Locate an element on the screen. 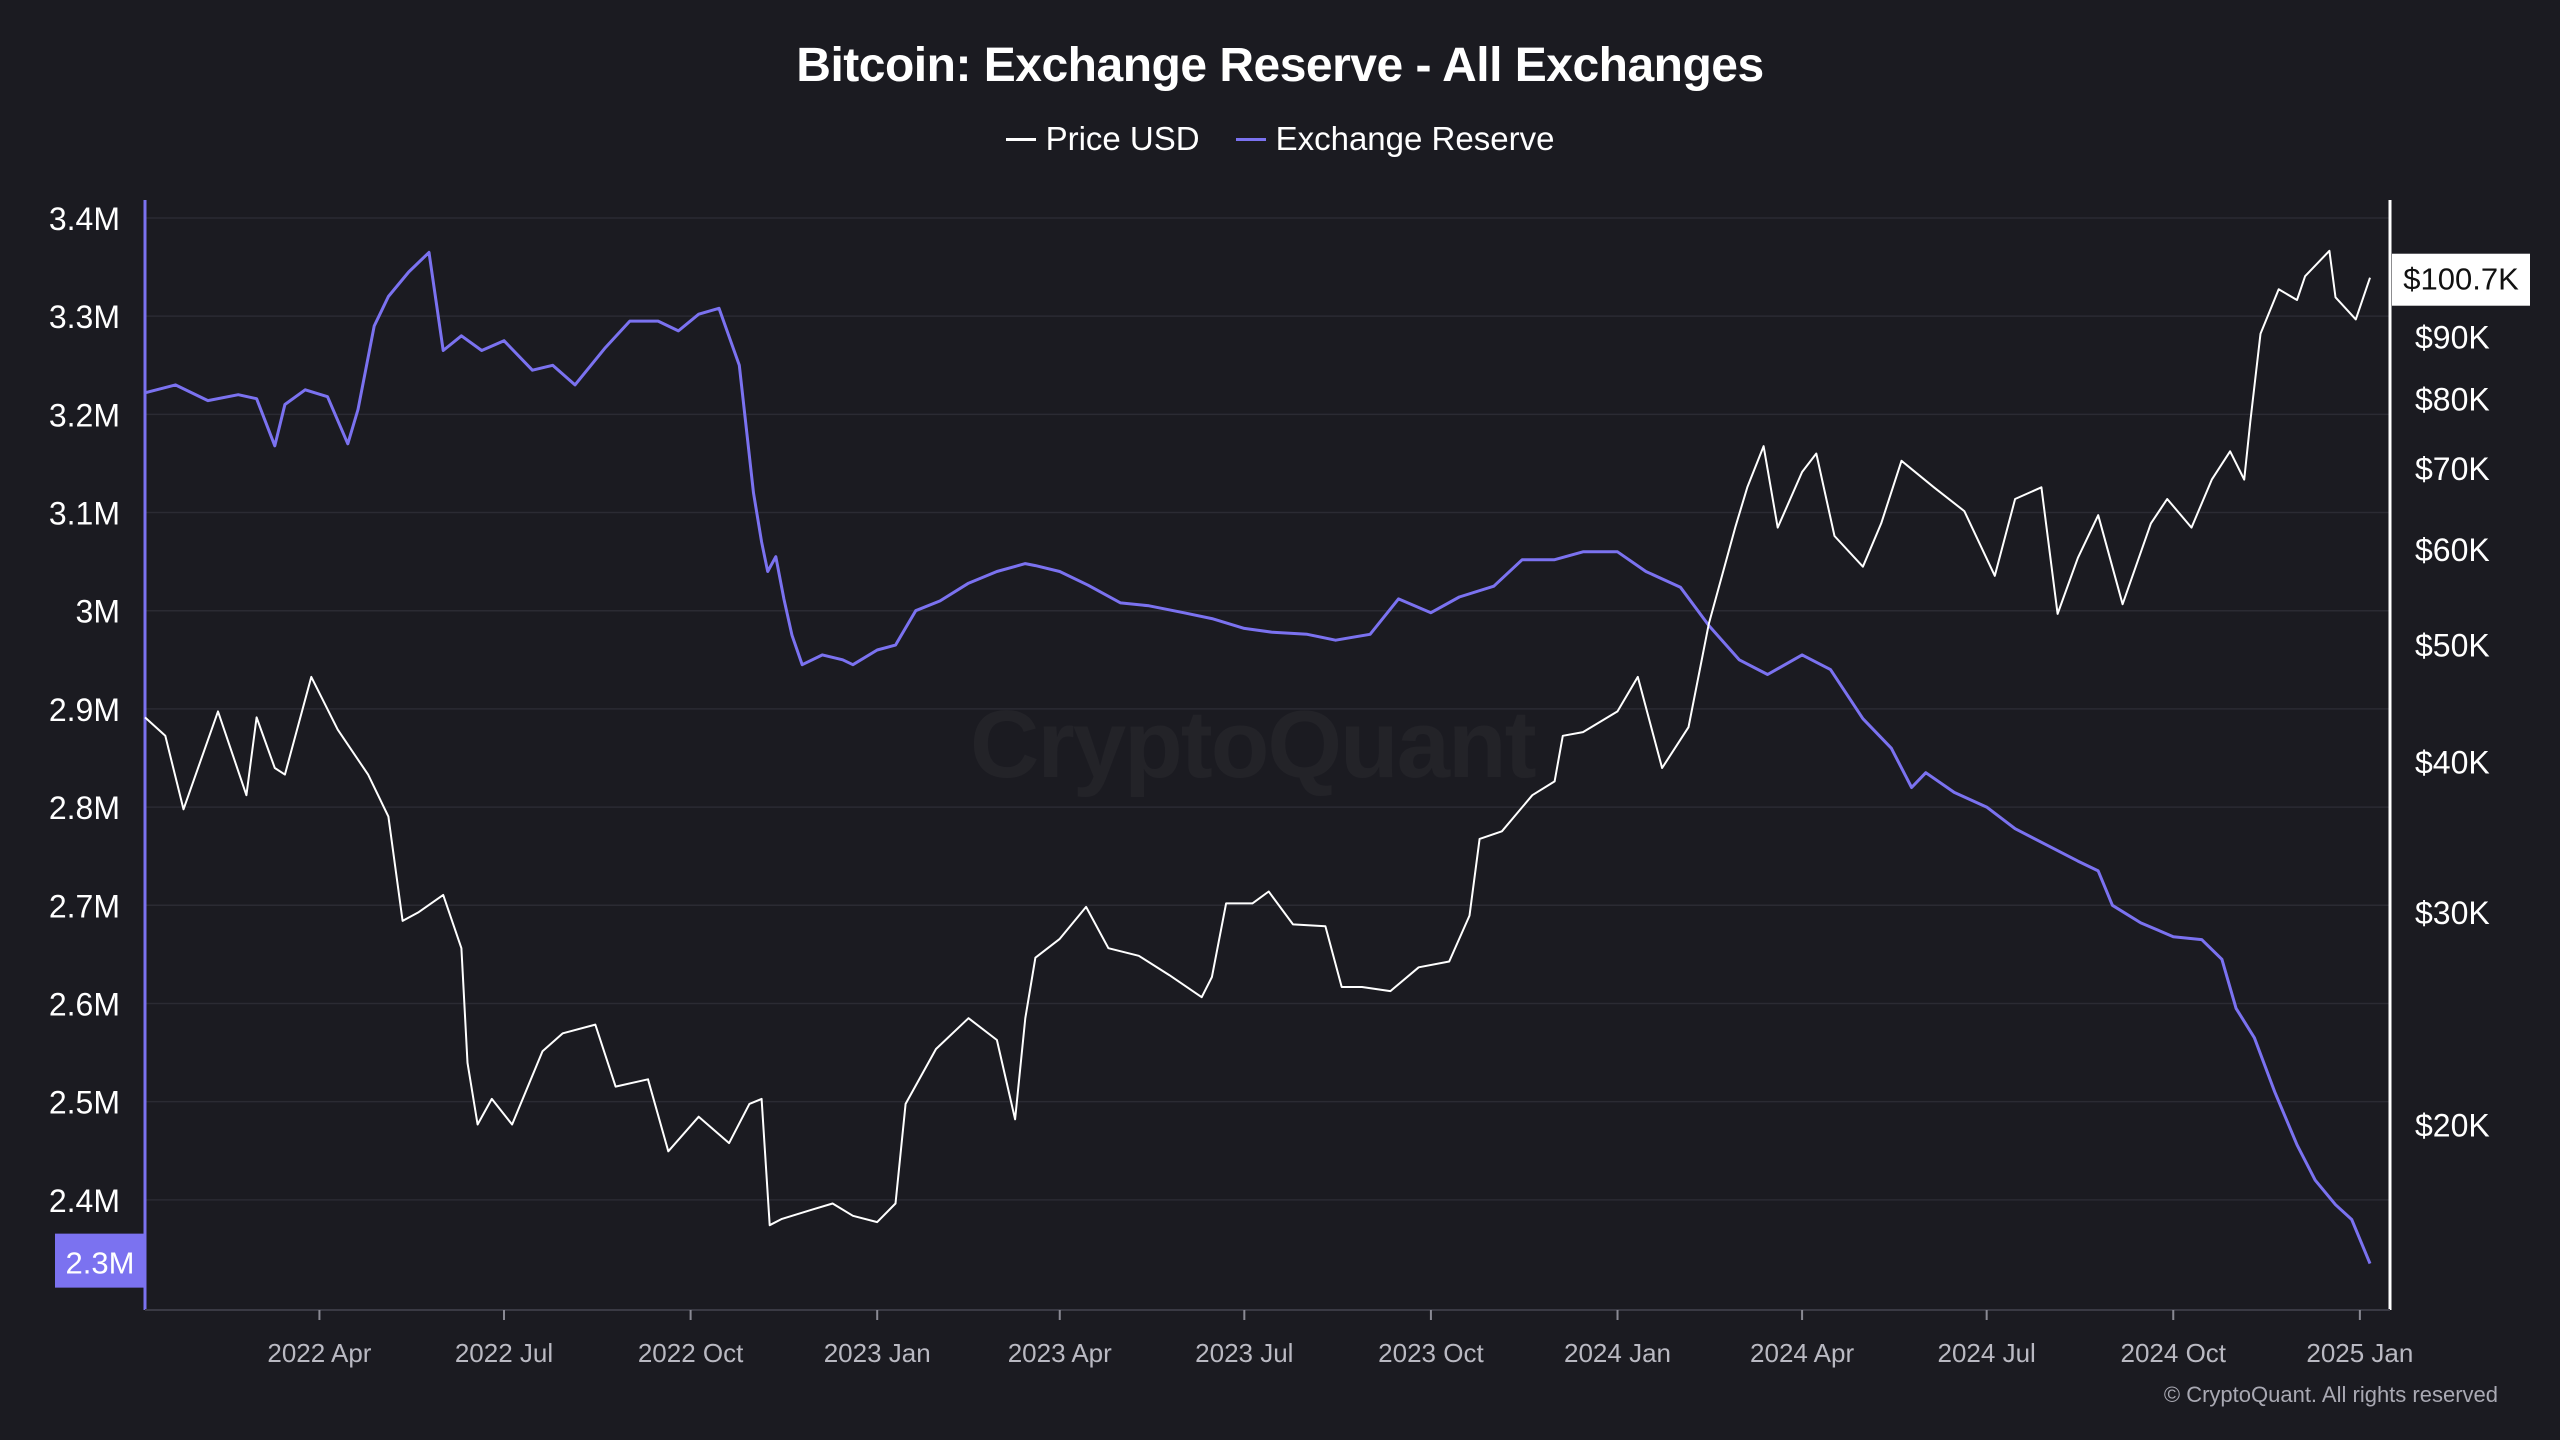  y-left-tick-label: 3.2M is located at coordinates (84, 415).